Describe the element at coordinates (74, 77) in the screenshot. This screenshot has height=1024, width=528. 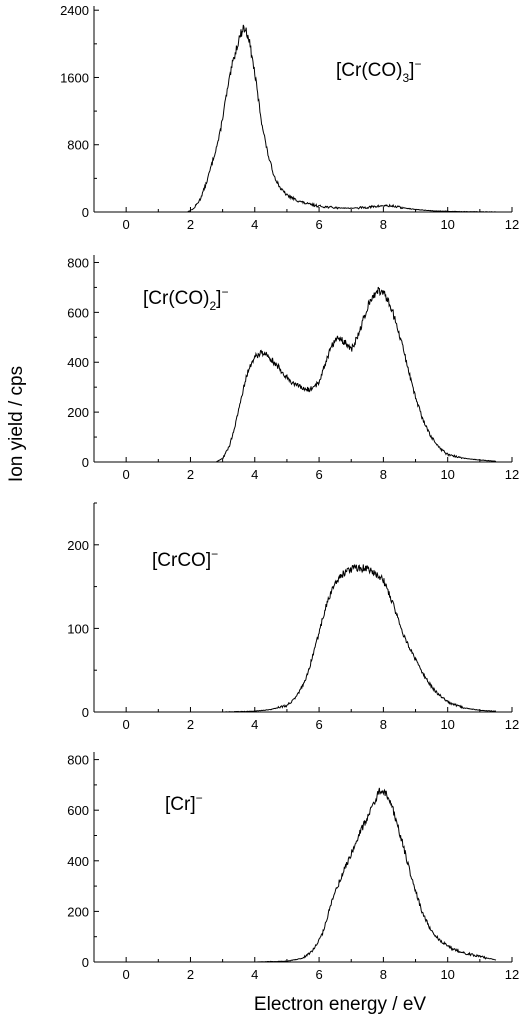
I see `y-tick-label: 1600` at that location.